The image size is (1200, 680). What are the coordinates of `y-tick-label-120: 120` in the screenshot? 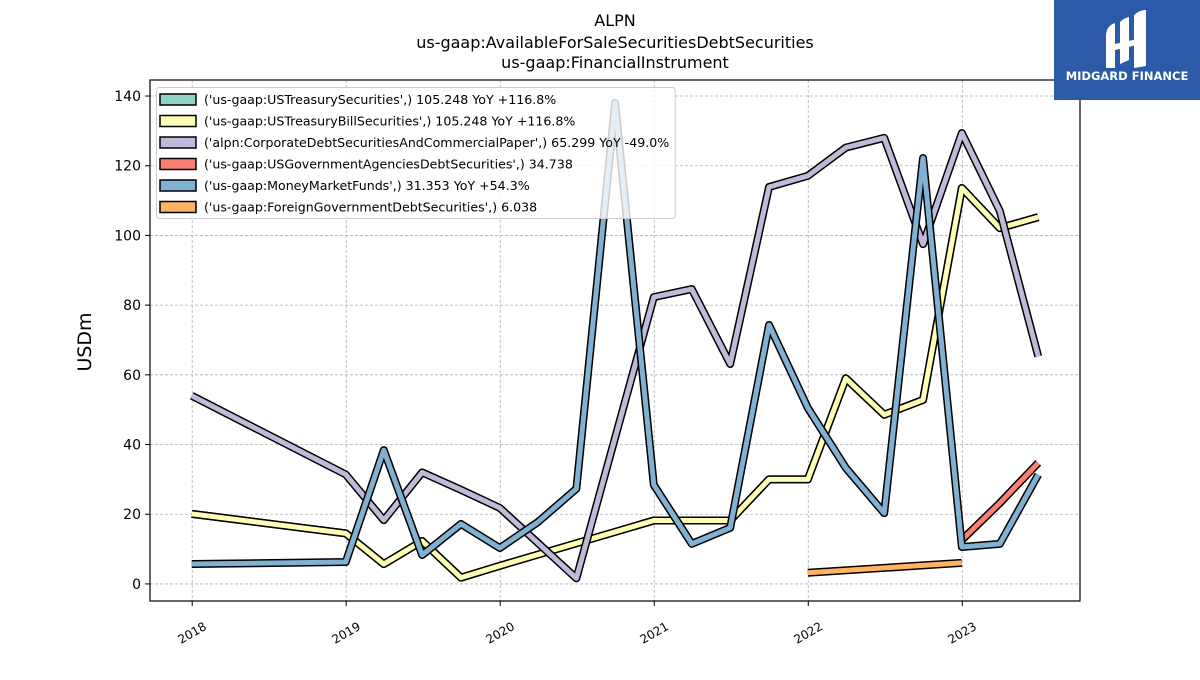 It's located at (127, 167).